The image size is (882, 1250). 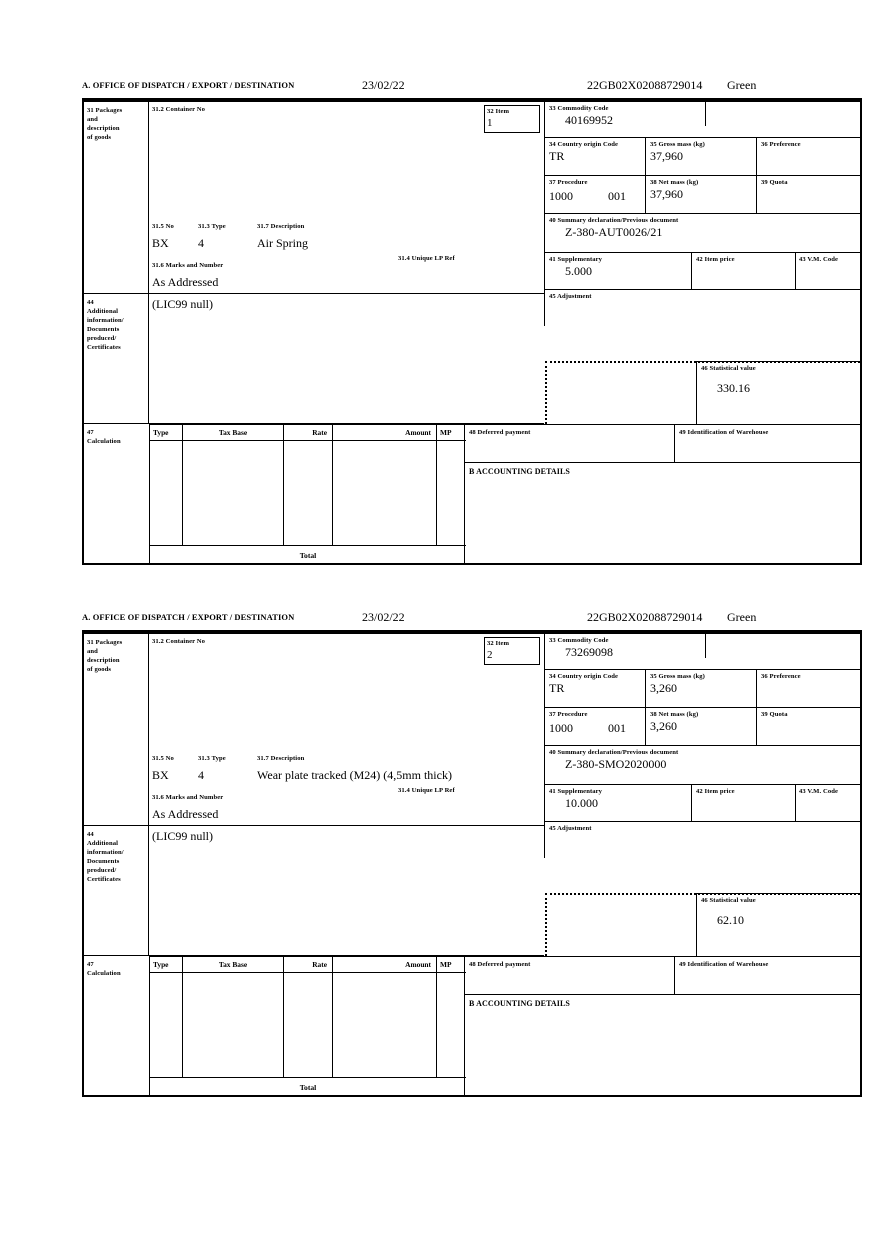 I want to click on calculation-table-frame: Type Tax Base Rate Amount MP Total, so click(x=307, y=1026).